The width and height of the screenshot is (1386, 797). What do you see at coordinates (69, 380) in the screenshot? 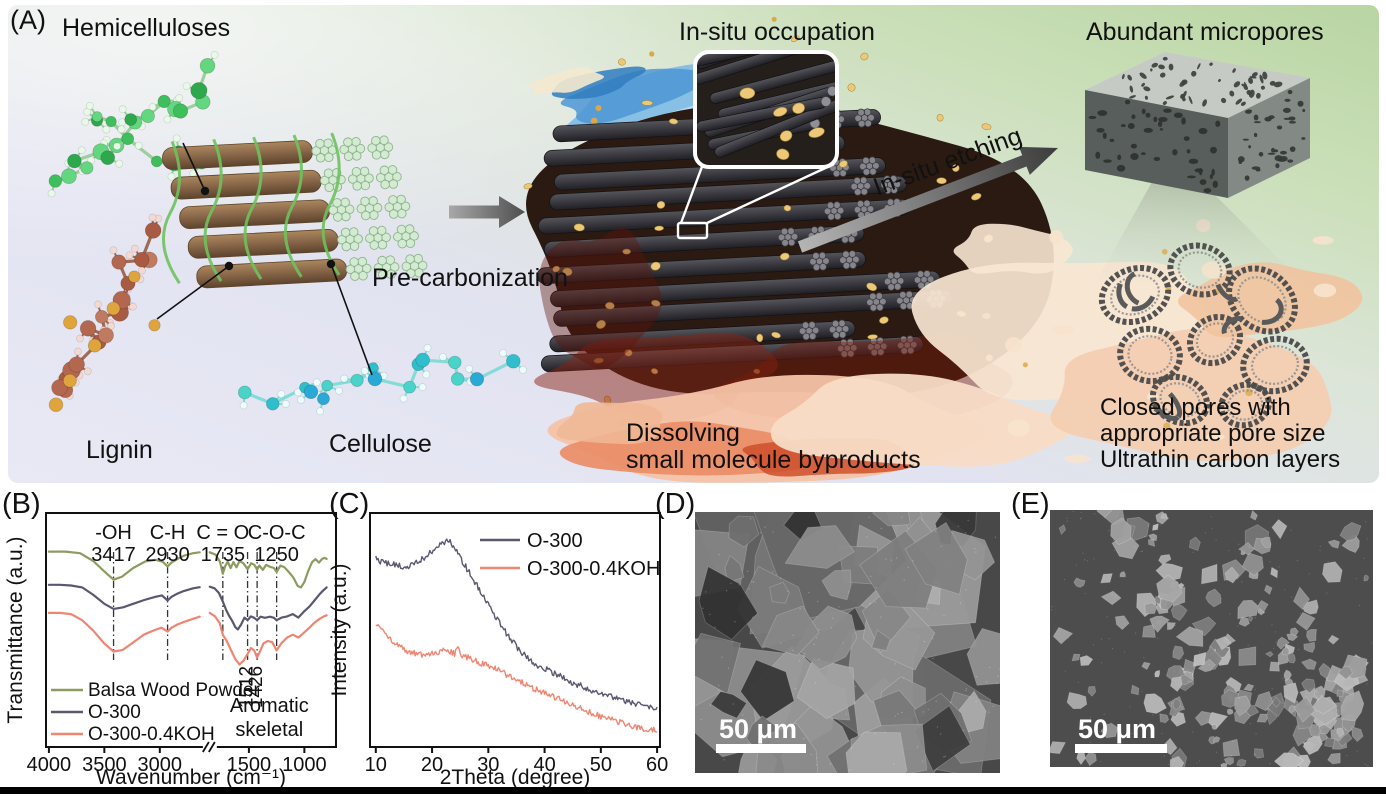
I see `lignin-sulfur-atom` at bounding box center [69, 380].